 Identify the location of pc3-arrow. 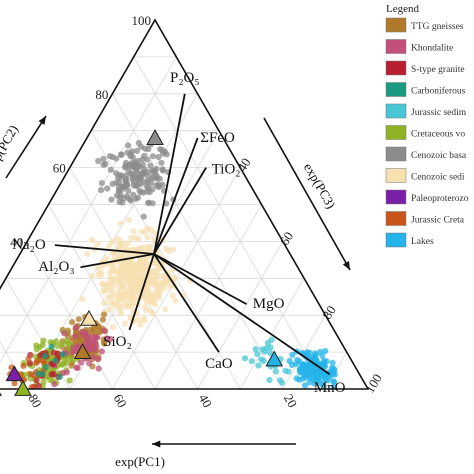
(307, 194).